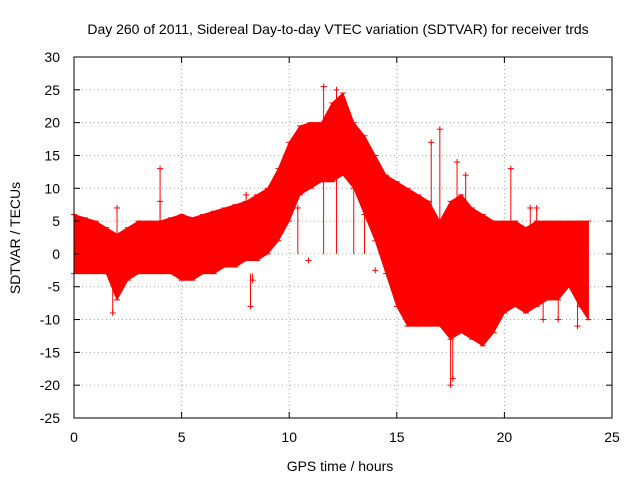  I want to click on y-tick-label: 10, so click(52, 188).